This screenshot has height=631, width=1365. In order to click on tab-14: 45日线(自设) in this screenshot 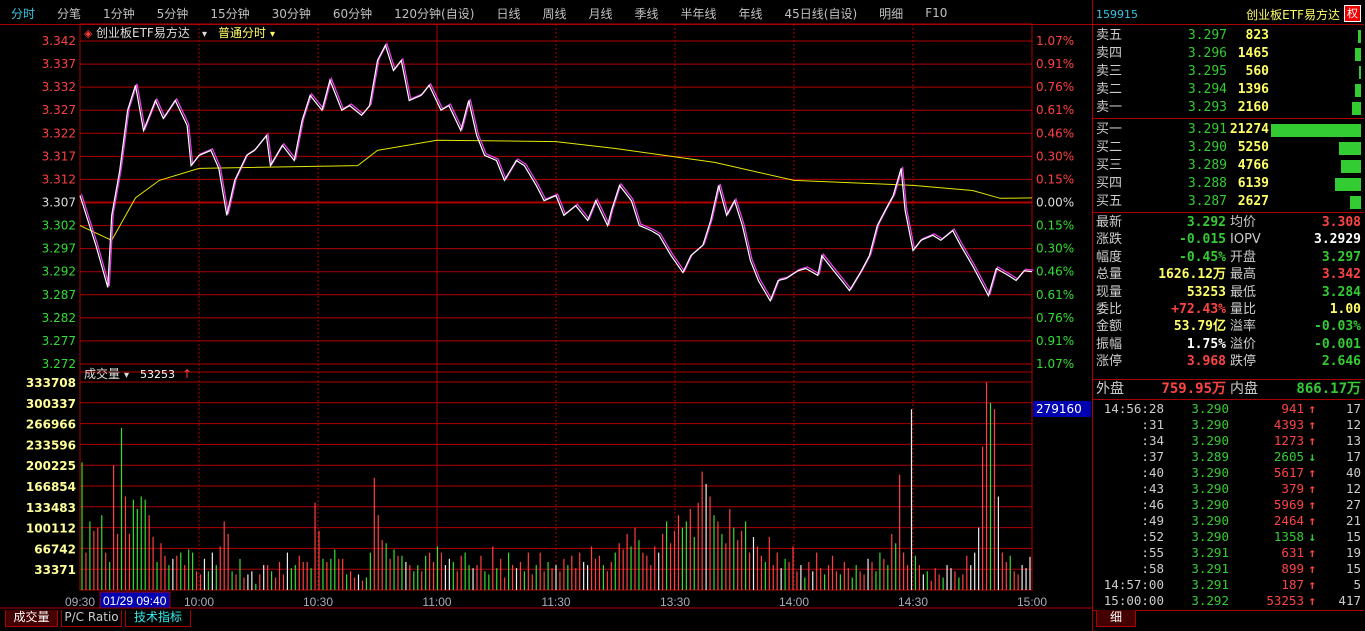, I will do `click(821, 13)`.